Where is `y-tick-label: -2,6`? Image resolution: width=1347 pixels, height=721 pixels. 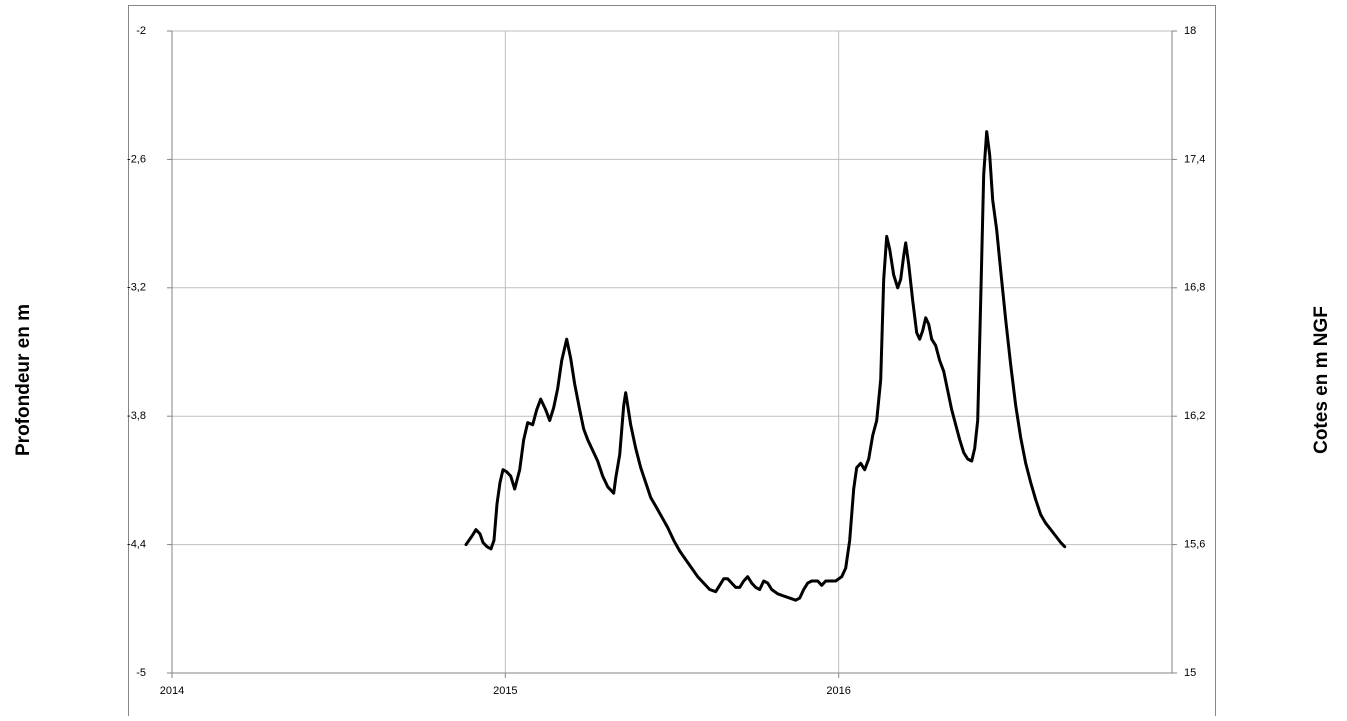 y-tick-label: -2,6 is located at coordinates (136, 159).